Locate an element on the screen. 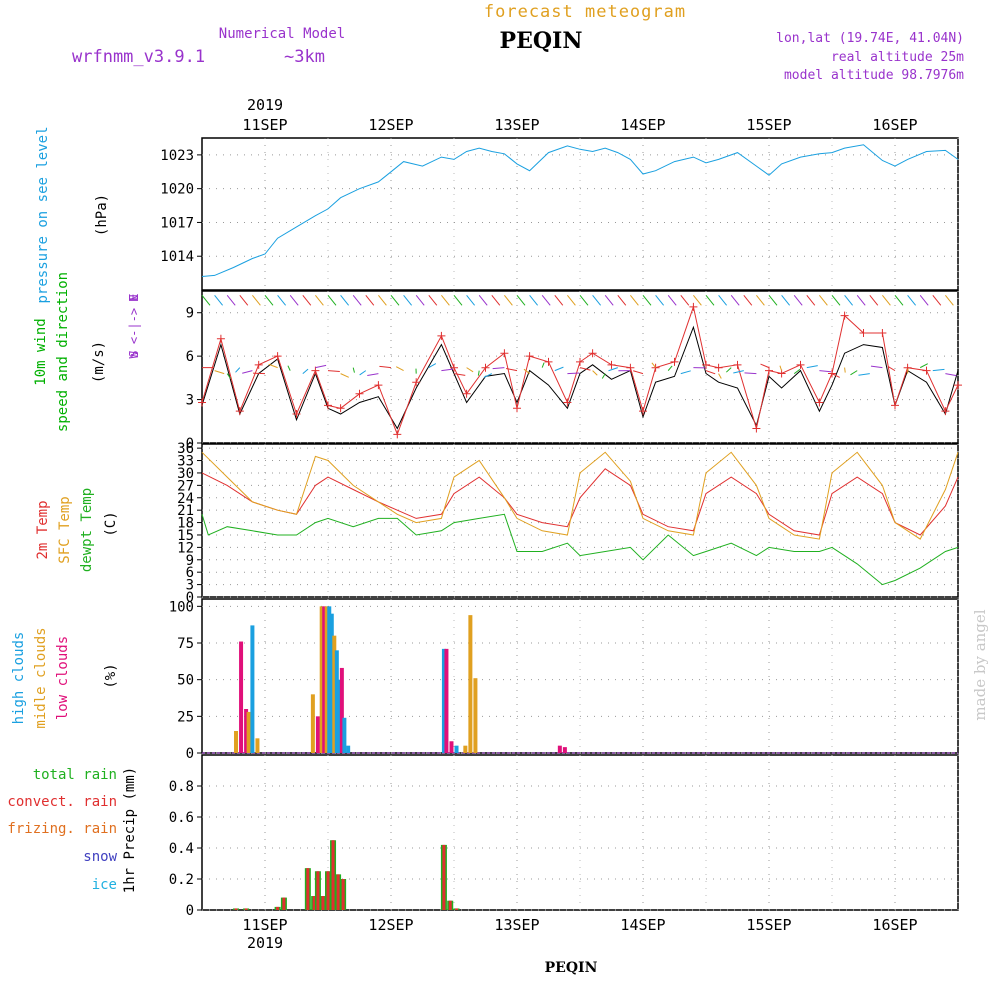 Image resolution: width=1000 pixels, height=1000 pixels. y-tick-label: 30 is located at coordinates (185, 474).